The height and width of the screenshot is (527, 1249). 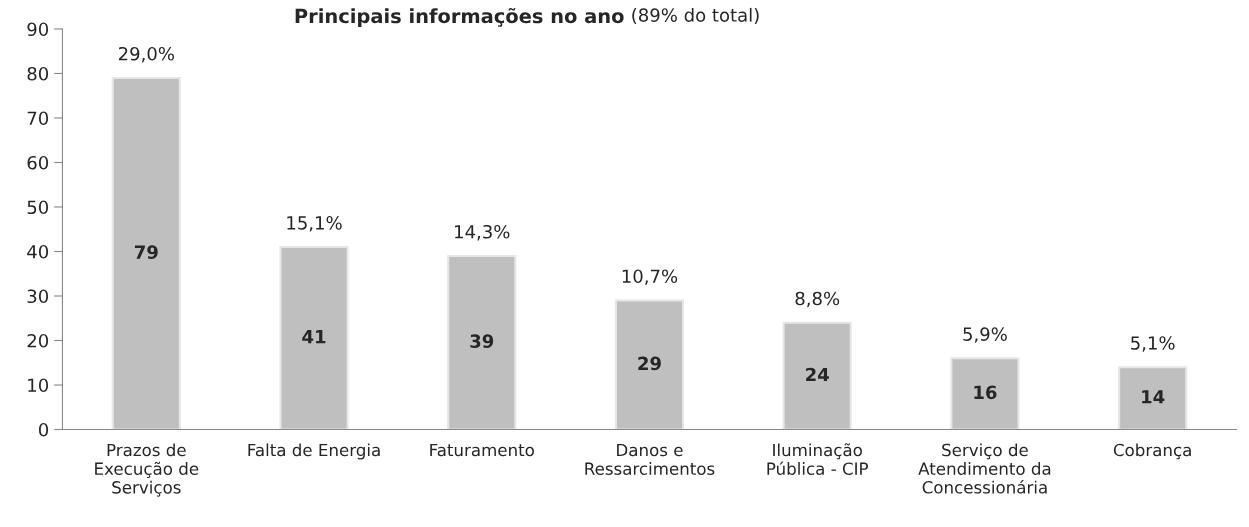 I want to click on data-label: 29, so click(x=649, y=363).